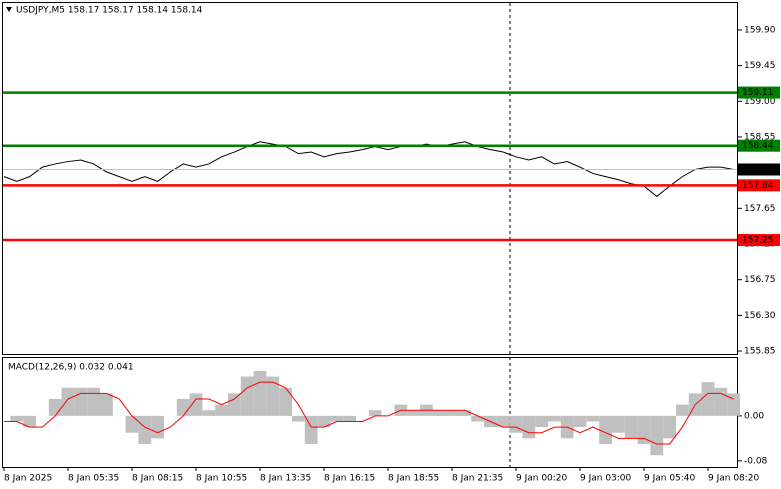  I want to click on level-label: 159.11, so click(758, 93).